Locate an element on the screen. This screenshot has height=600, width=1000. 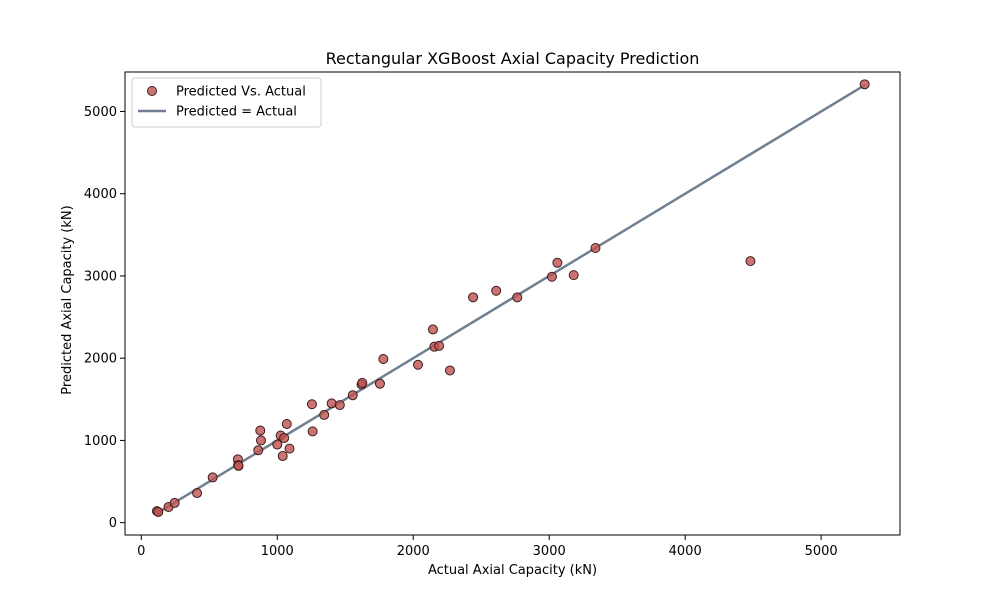
y-tick-label: 0 is located at coordinates (113, 523).